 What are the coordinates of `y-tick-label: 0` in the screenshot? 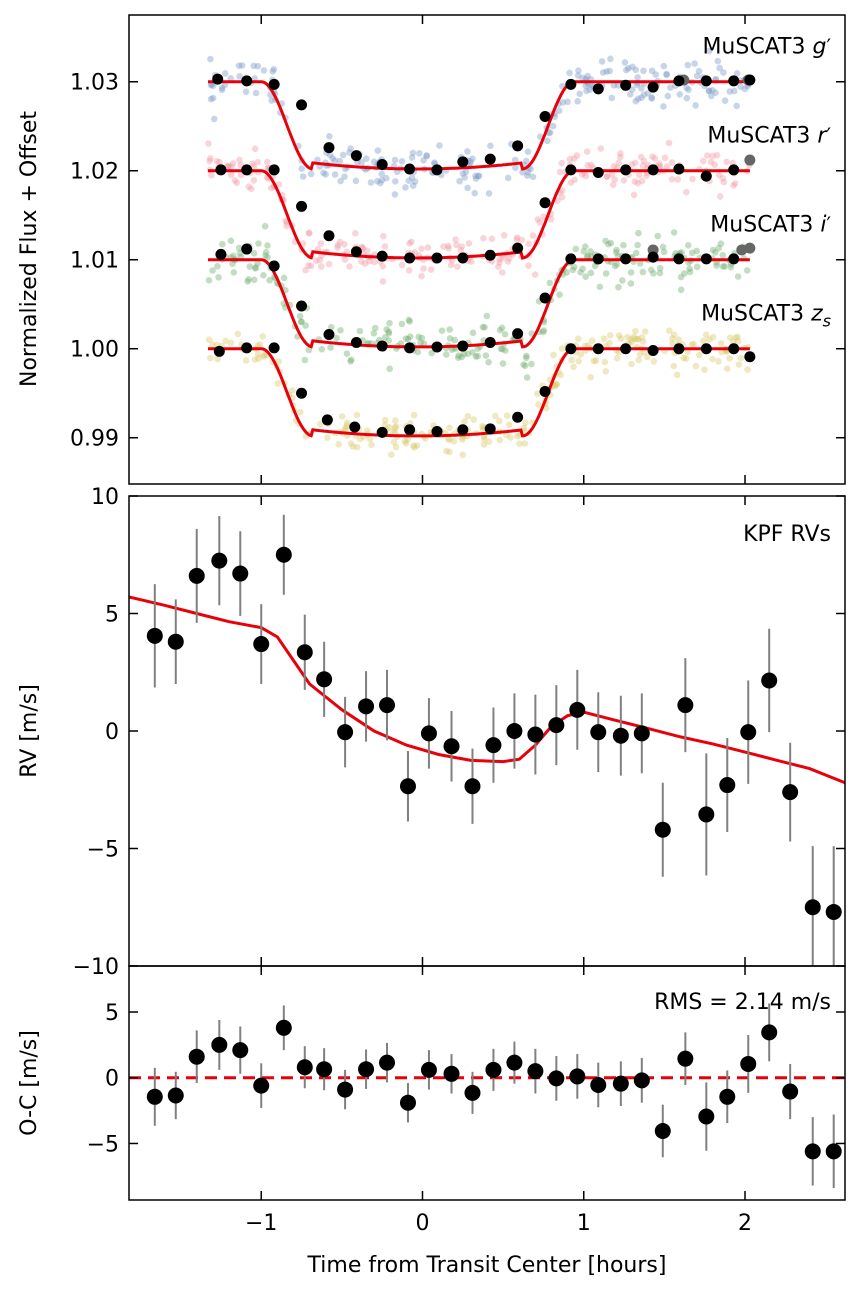 It's located at (112, 1079).